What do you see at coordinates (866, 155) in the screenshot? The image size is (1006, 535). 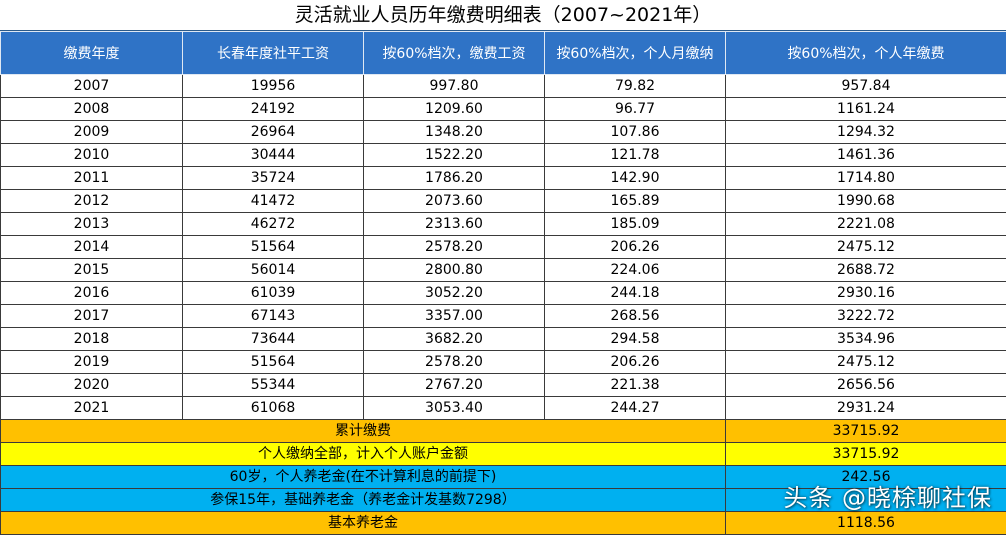 I see `cell-yearly: 1461.36` at bounding box center [866, 155].